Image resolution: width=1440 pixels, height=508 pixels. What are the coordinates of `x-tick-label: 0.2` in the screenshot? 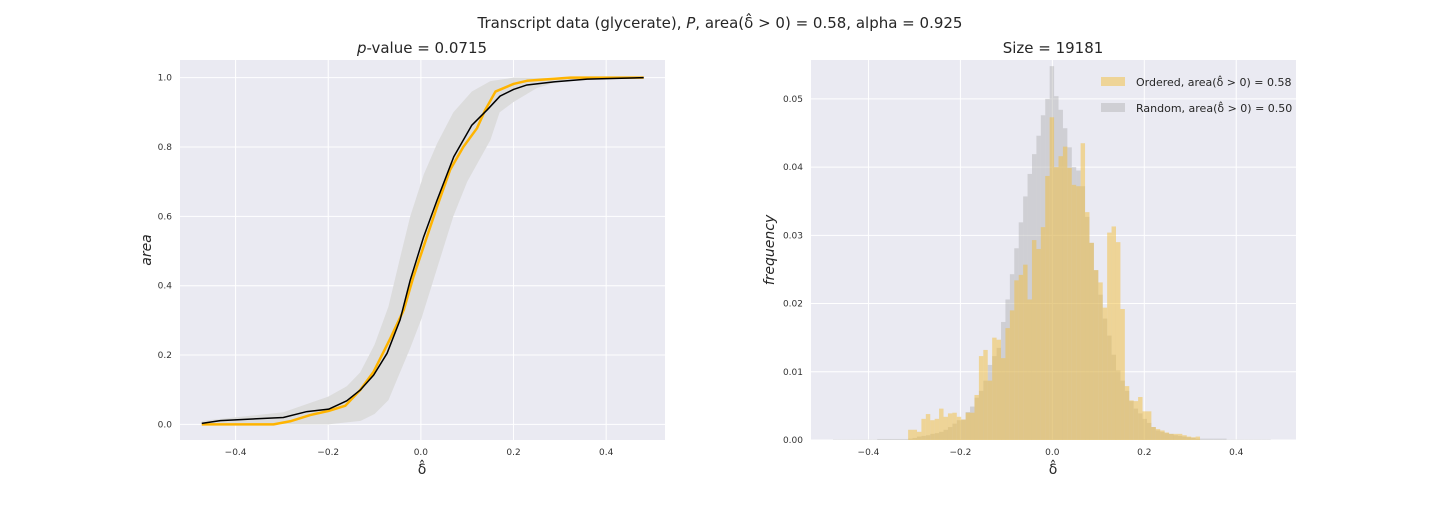 It's located at (1144, 453).